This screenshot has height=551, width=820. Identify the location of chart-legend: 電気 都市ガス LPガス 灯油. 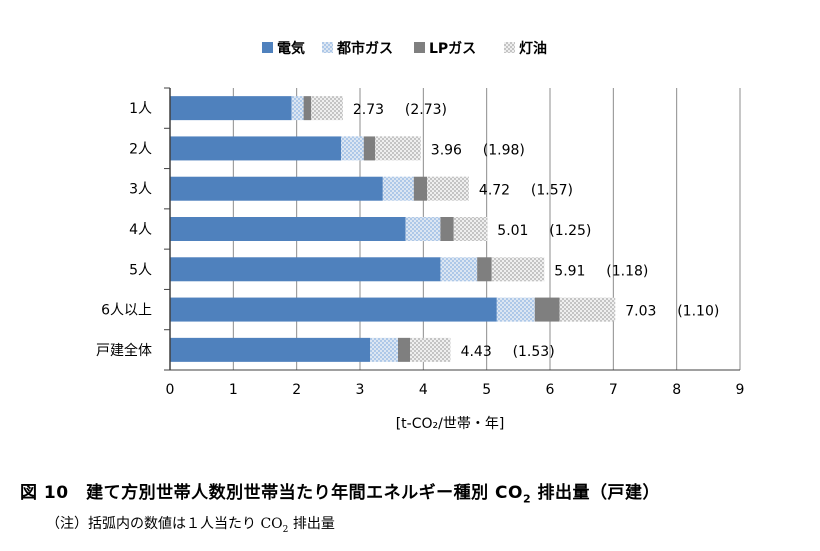
(404, 48).